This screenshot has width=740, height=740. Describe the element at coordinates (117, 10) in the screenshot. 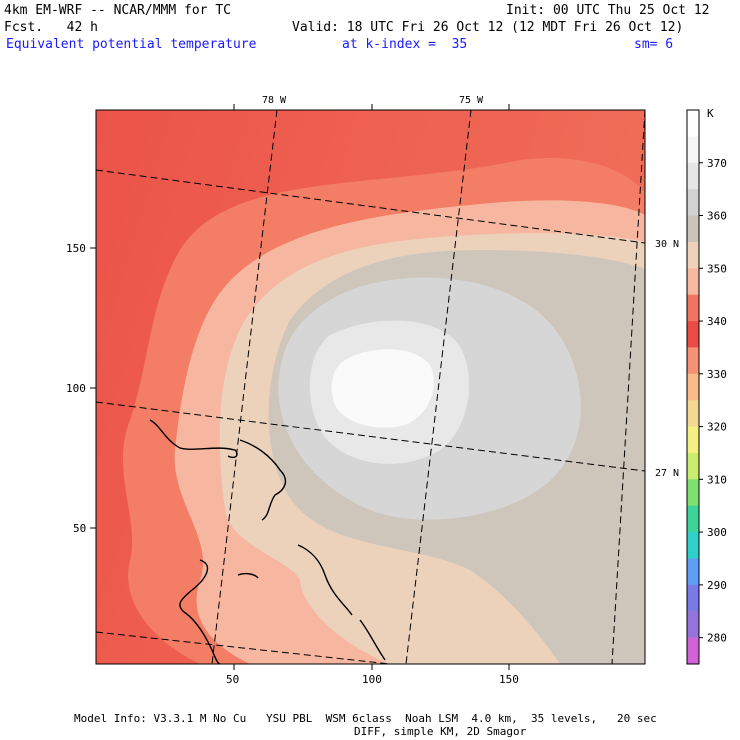

I see `model-title: 4km EM-WRF -- NCAR/MMM for TC` at that location.